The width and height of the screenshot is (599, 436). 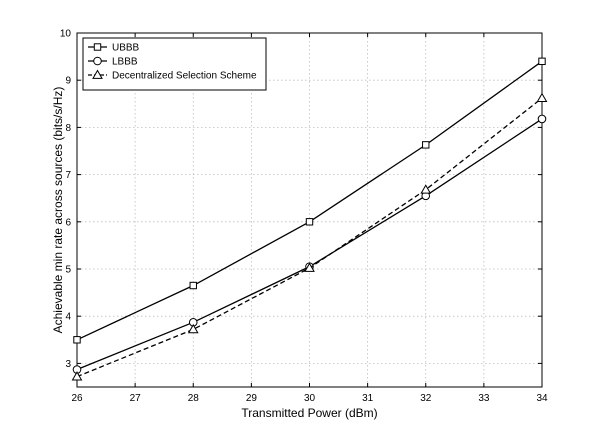 What do you see at coordinates (68, 128) in the screenshot?
I see `y-tick-label: 8` at bounding box center [68, 128].